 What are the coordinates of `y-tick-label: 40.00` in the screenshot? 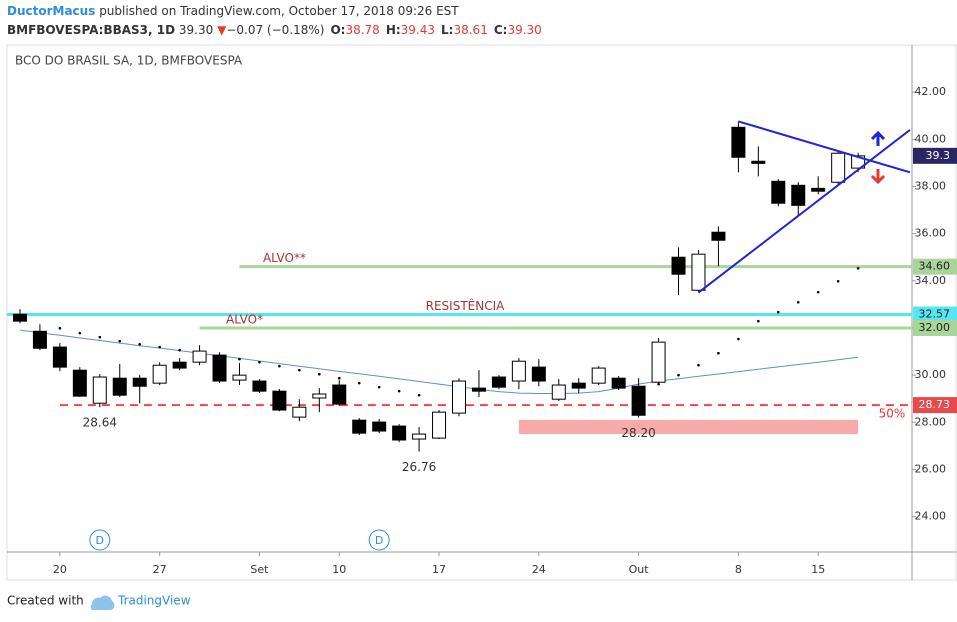 It's located at (931, 138).